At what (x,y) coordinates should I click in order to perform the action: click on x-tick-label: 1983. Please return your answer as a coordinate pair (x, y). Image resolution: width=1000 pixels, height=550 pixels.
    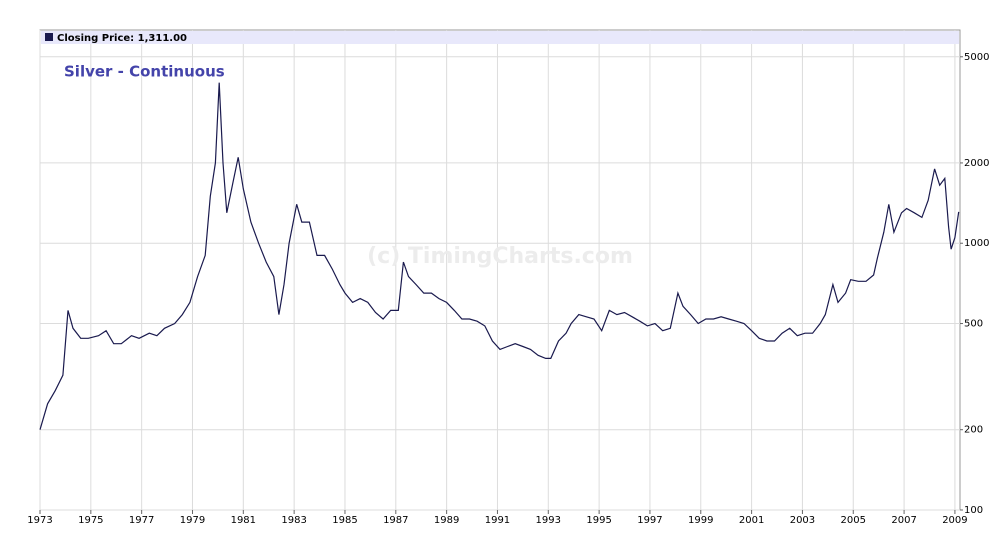
    Looking at the image, I should click on (293, 520).